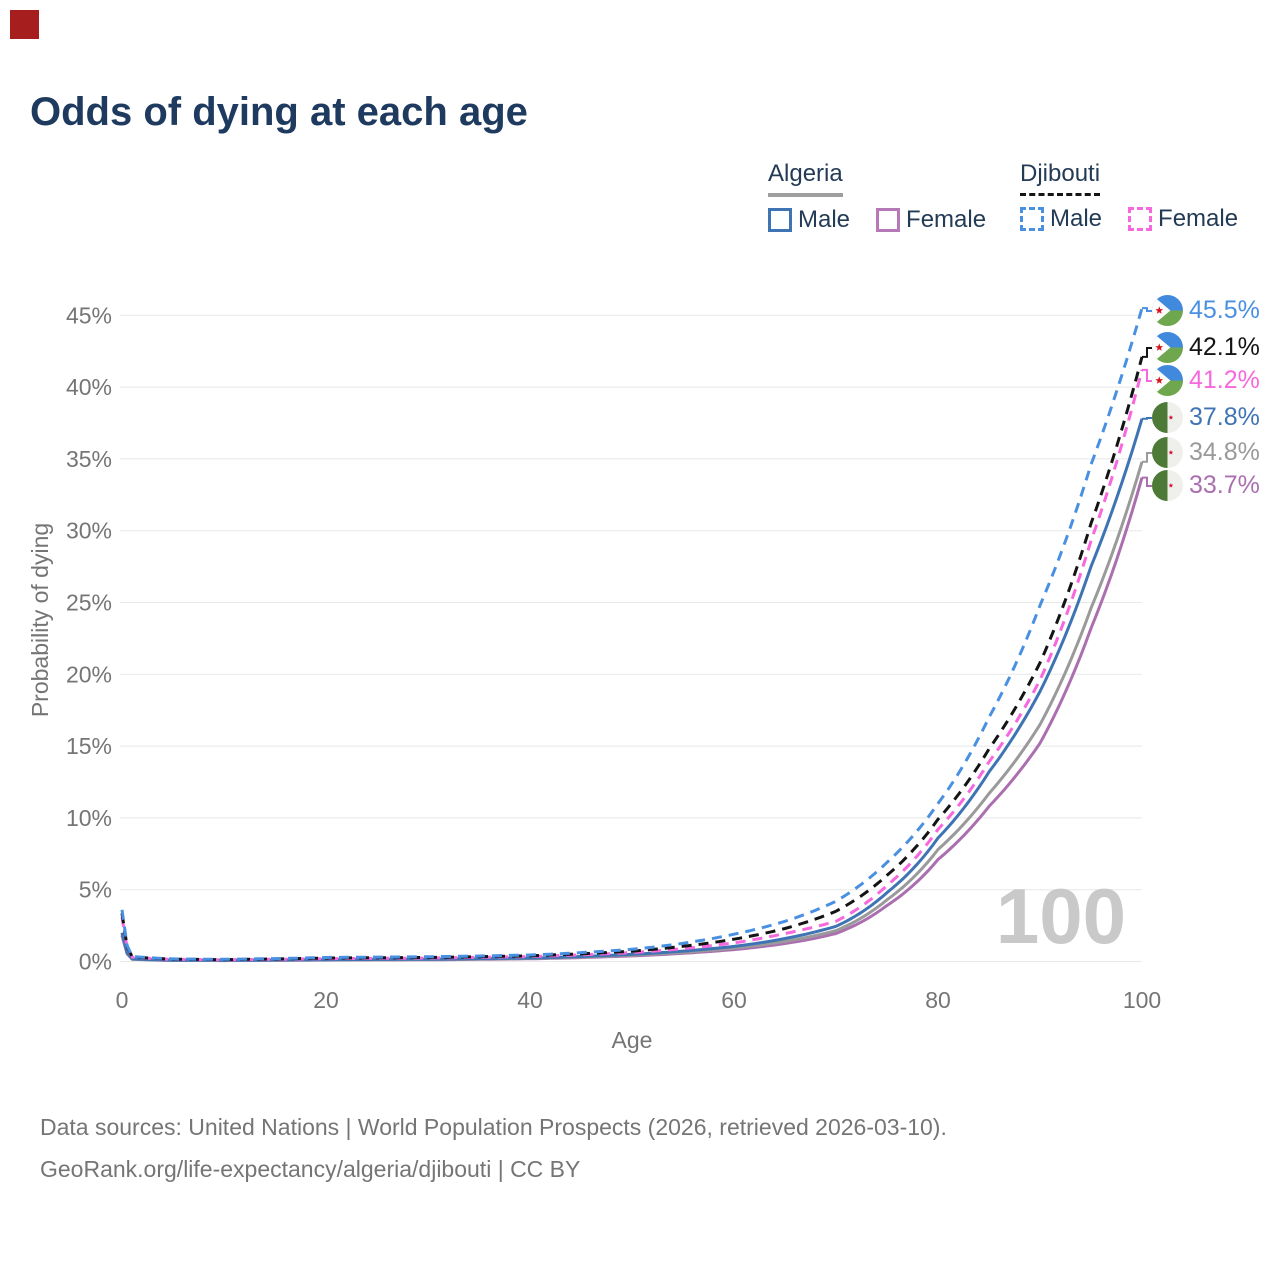 The width and height of the screenshot is (1280, 1280). What do you see at coordinates (95, 890) in the screenshot?
I see `y-tick-label: 5%` at bounding box center [95, 890].